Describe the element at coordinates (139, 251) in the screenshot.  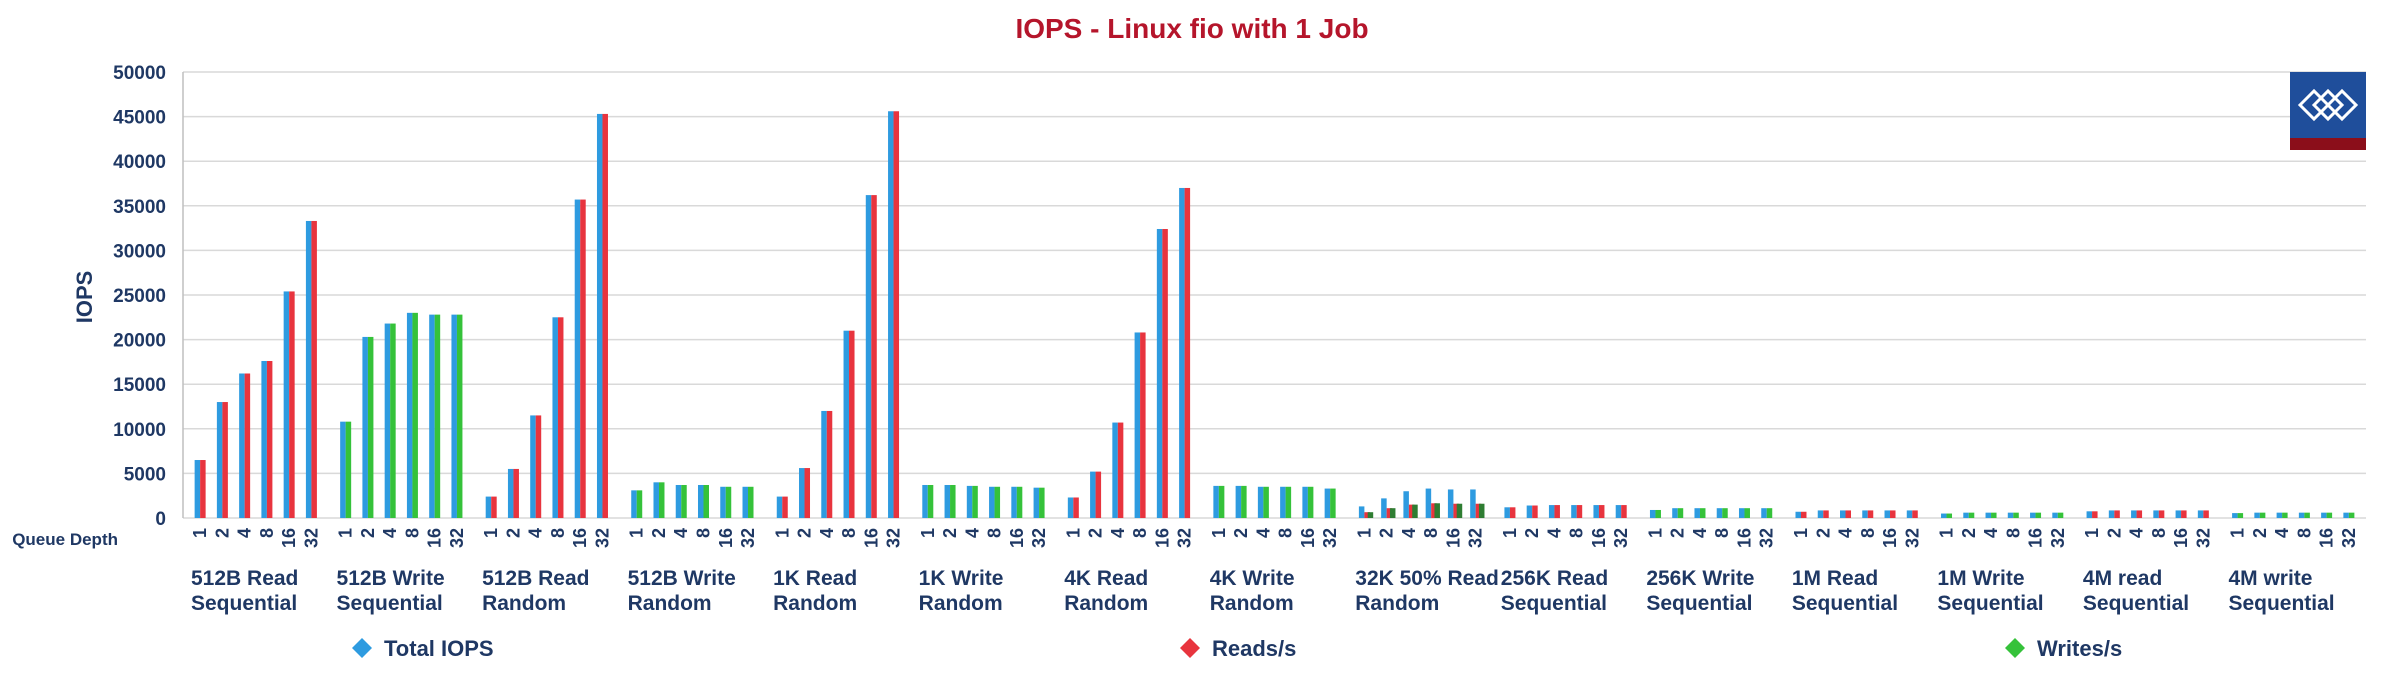
I see `y-tick-label: 30000` at that location.